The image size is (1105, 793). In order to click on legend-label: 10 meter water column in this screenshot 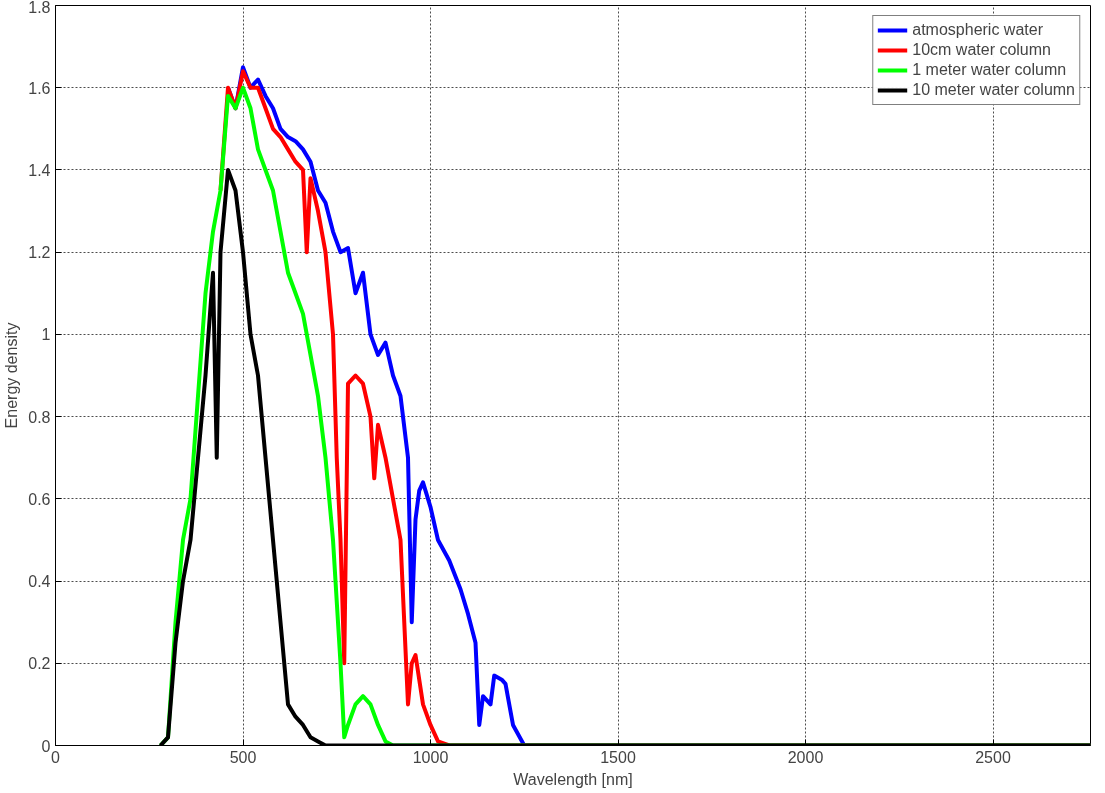, I will do `click(993, 90)`.